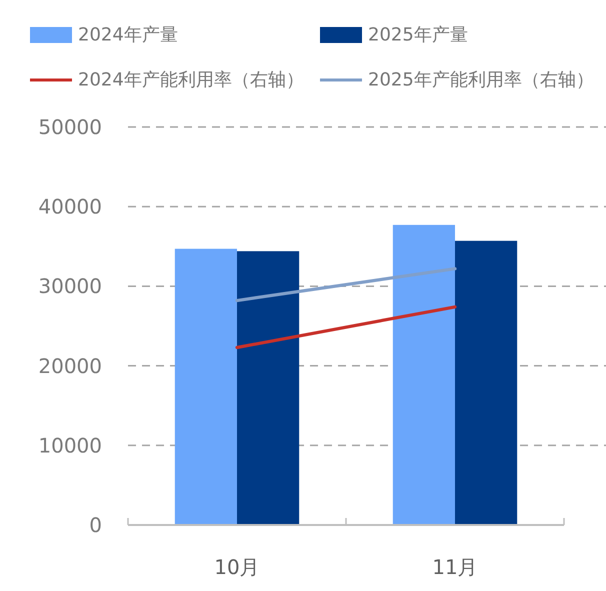 Image resolution: width=606 pixels, height=591 pixels. I want to click on y-tick-label: 50000, so click(70, 127).